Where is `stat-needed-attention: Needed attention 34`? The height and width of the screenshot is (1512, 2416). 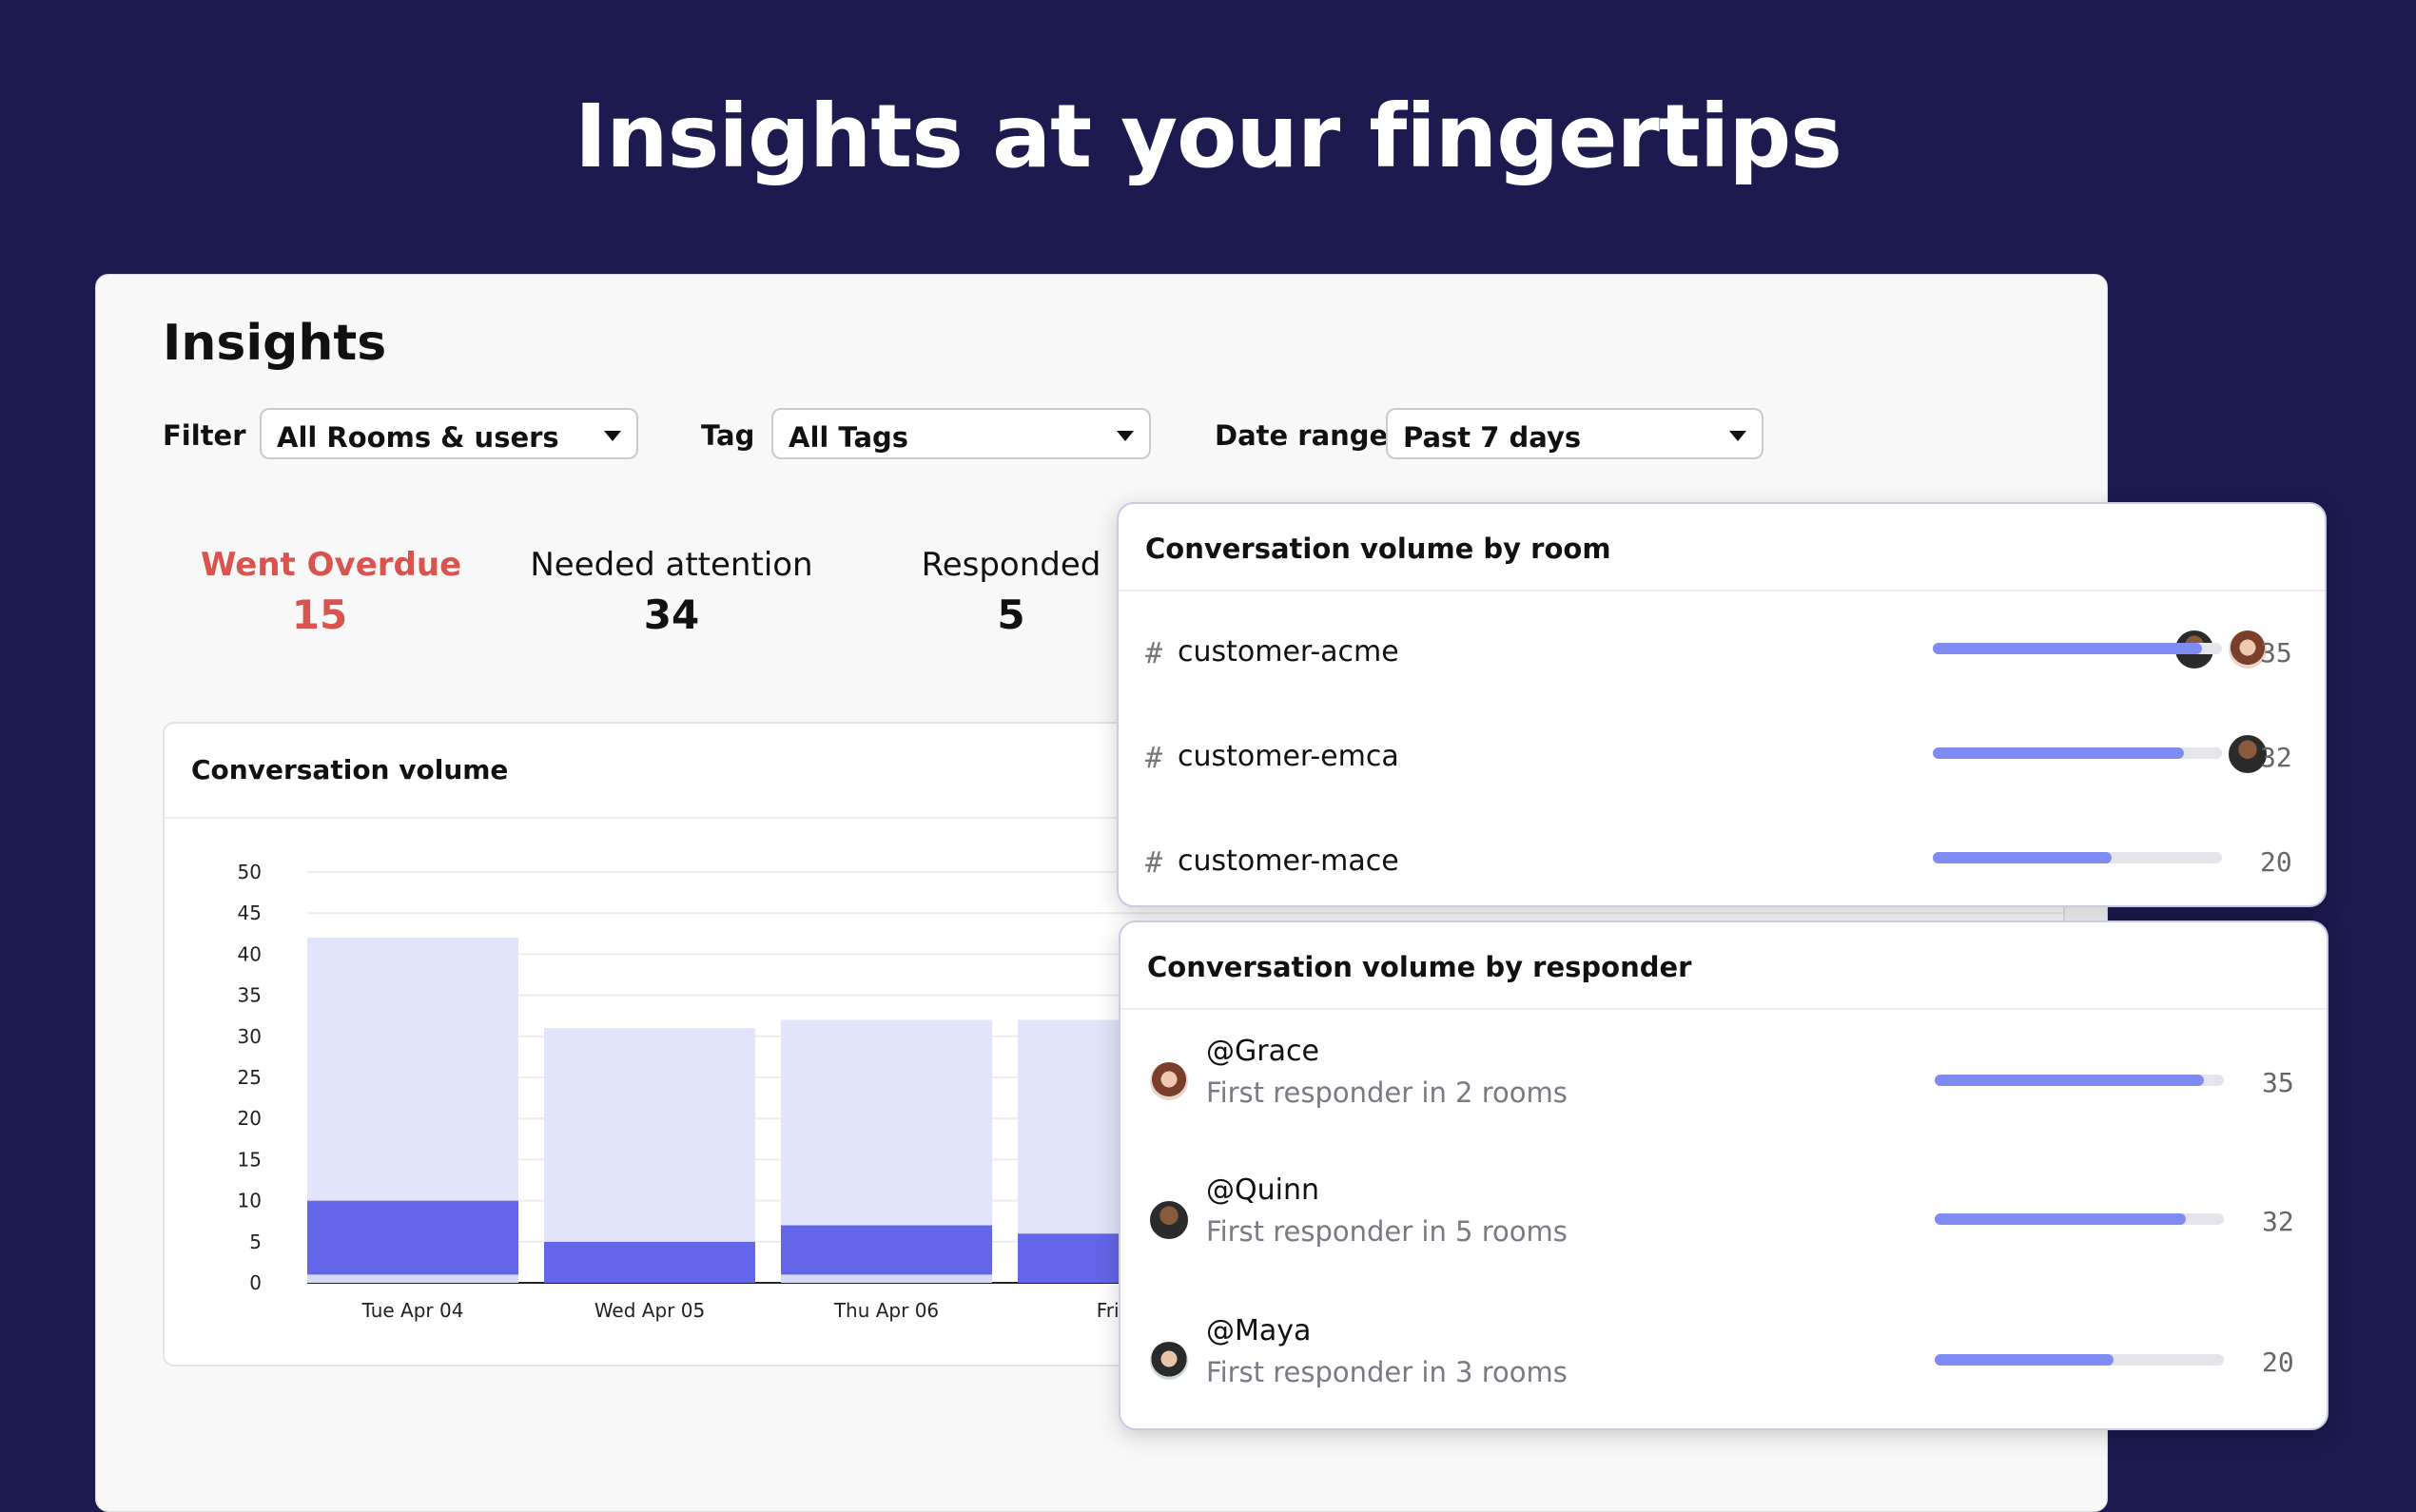
stat-needed-attention: Needed attention 34 is located at coordinates (672, 592).